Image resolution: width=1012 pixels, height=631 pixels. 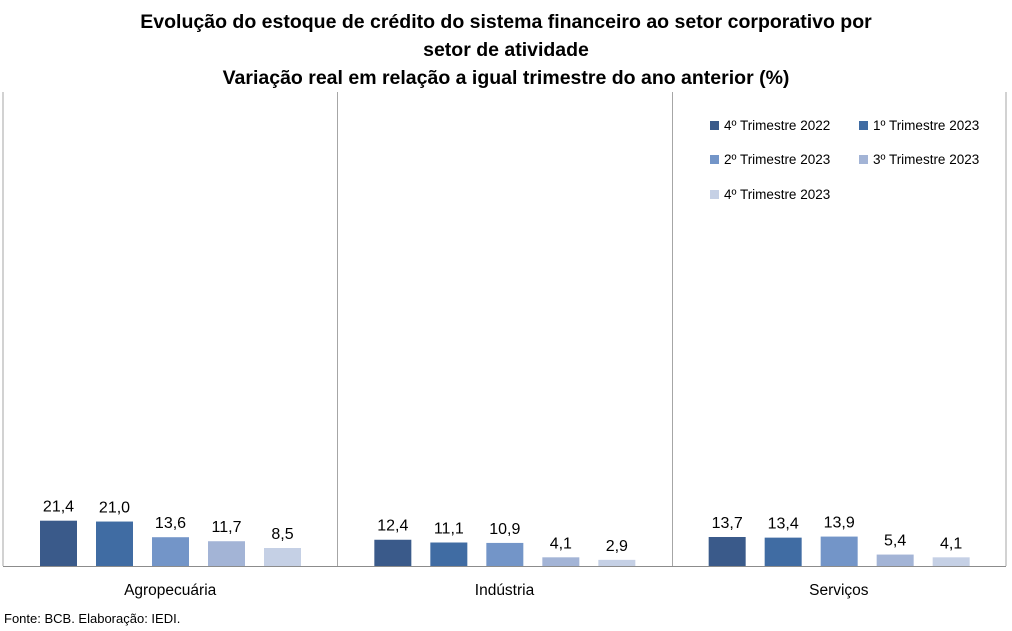 What do you see at coordinates (449, 529) in the screenshot?
I see `bar-value-label: 11,1` at bounding box center [449, 529].